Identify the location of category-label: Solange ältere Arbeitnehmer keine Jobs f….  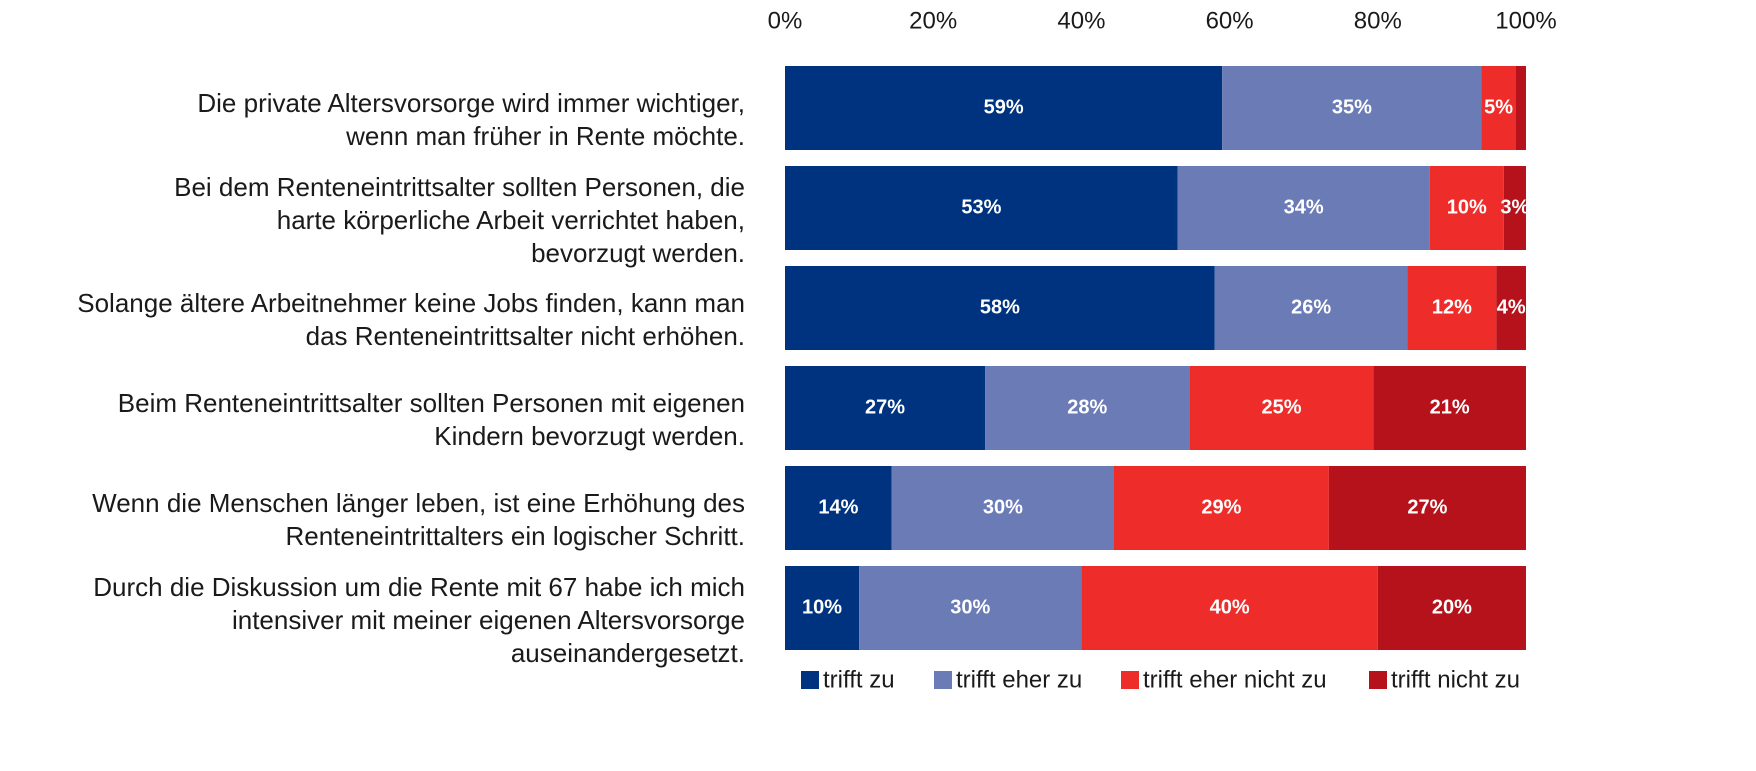
(411, 319).